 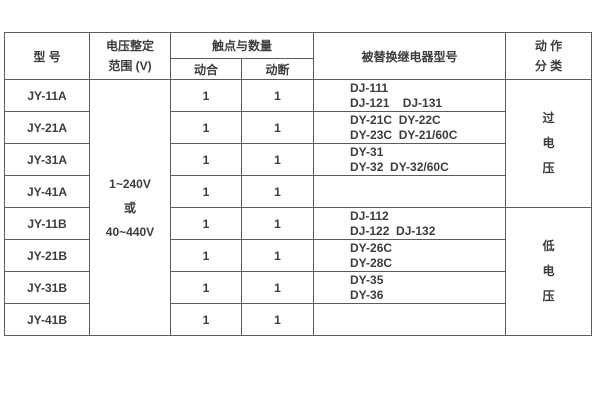 I want to click on relay-models-cell: DY-21C DY-22C DY-23C DY-21/60C, so click(x=410, y=127).